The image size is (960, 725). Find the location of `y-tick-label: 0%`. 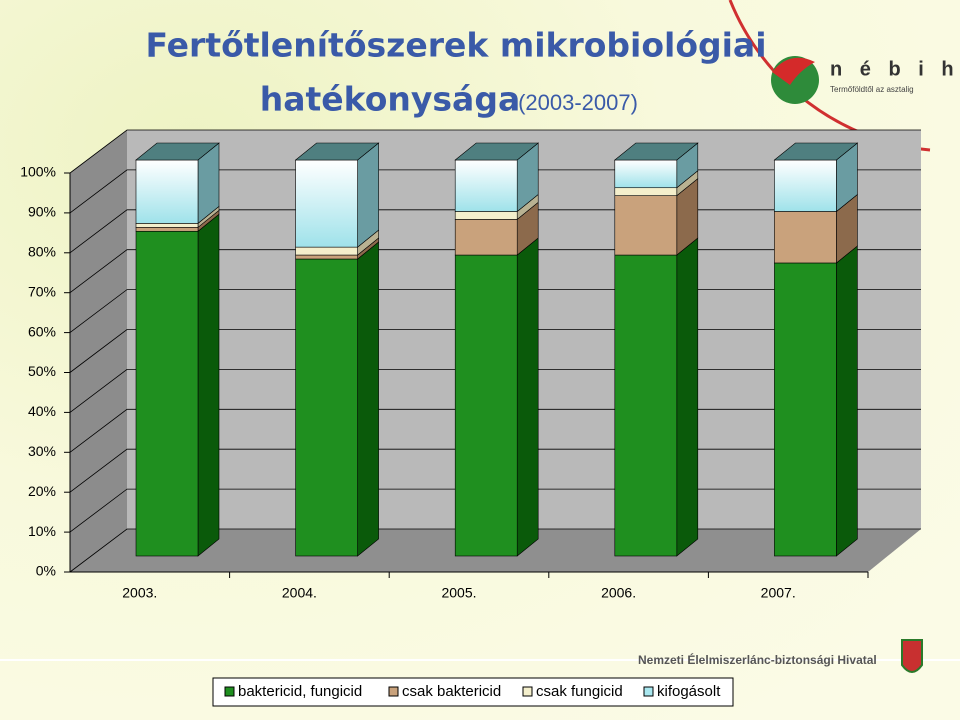

y-tick-label: 0% is located at coordinates (46, 571).